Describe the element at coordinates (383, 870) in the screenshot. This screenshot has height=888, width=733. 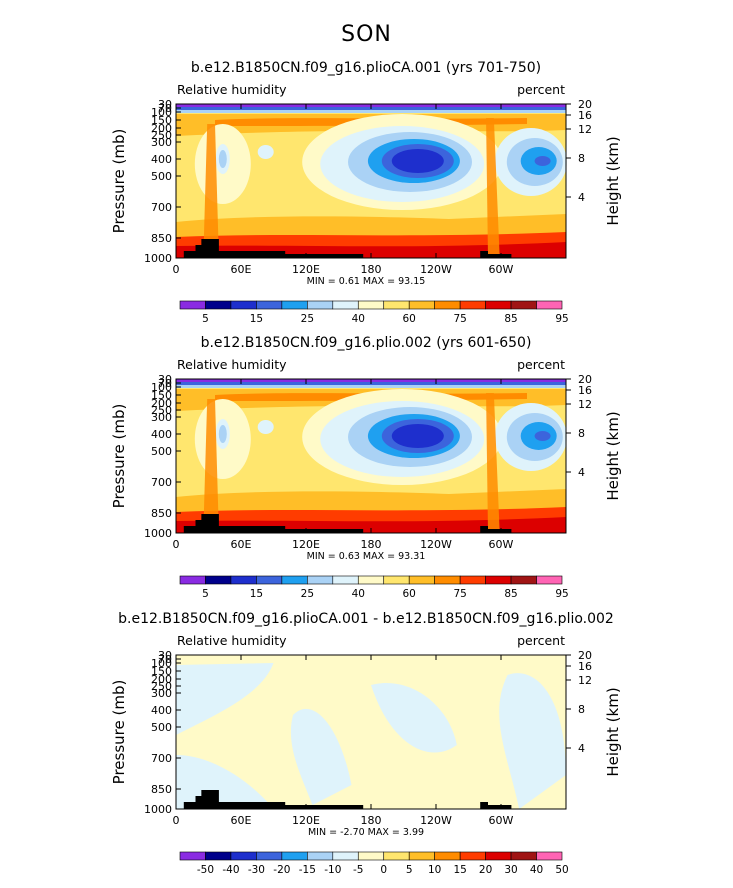
I see `colorbar-label: 0` at that location.